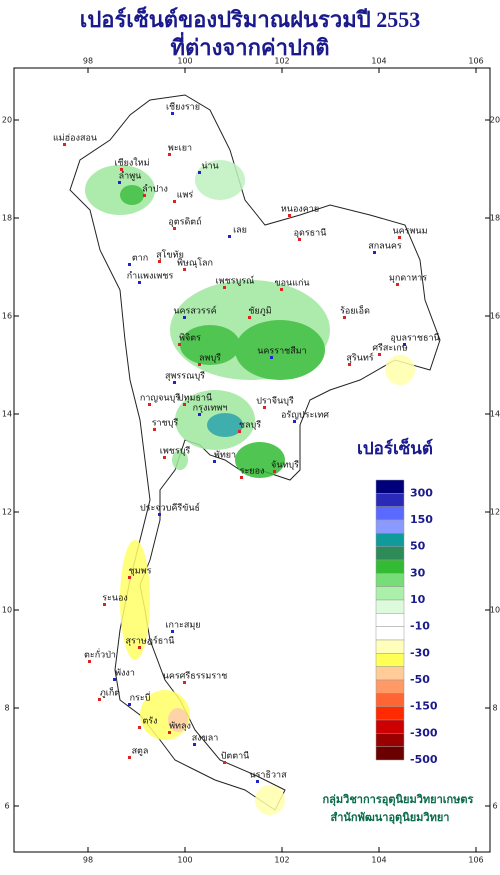  What do you see at coordinates (140, 572) in the screenshot?
I see `province-label: ชุมพร` at bounding box center [140, 572].